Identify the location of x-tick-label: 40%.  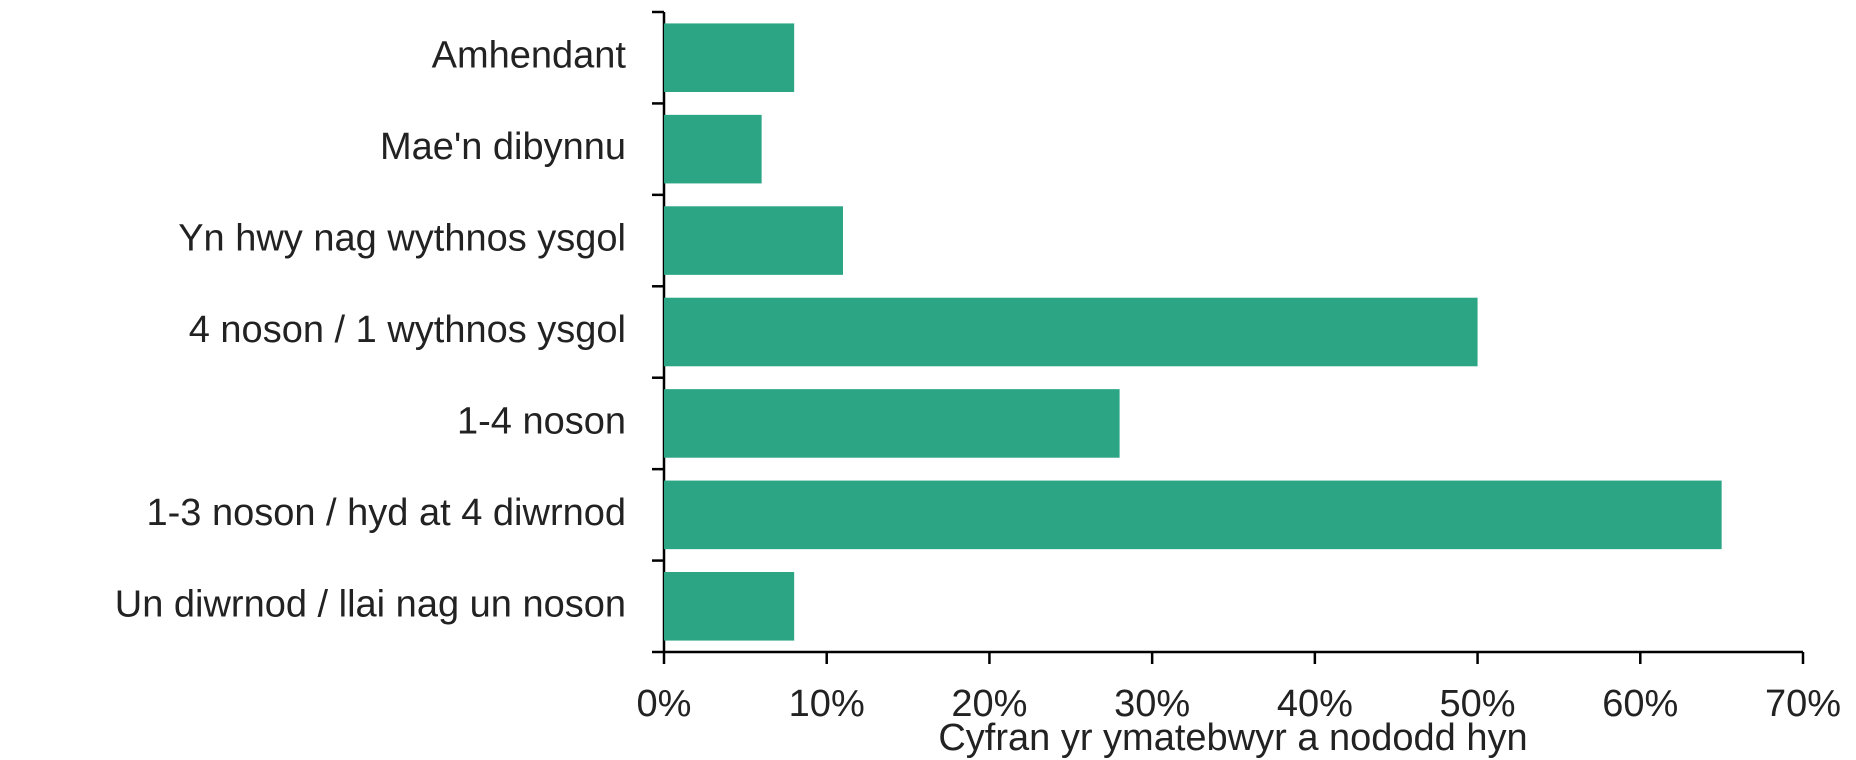
(1315, 704).